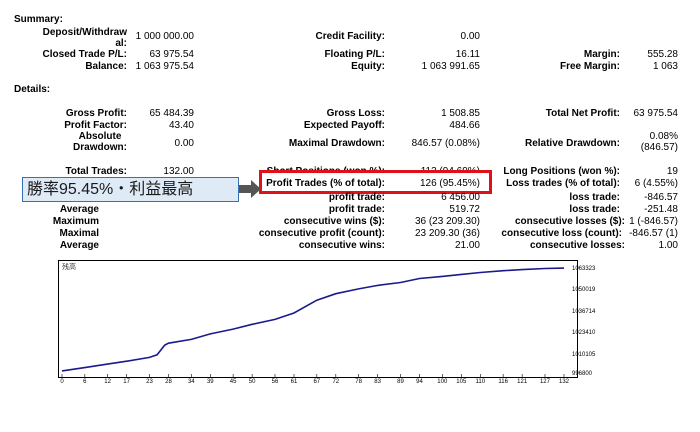 This screenshot has width=700, height=432. I want to click on x-tick-label: 100, so click(442, 382).